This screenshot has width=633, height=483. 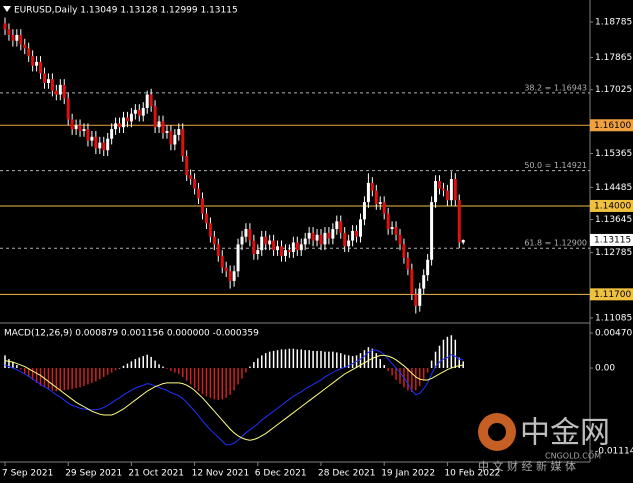 I want to click on last-price-box, so click(x=611, y=239).